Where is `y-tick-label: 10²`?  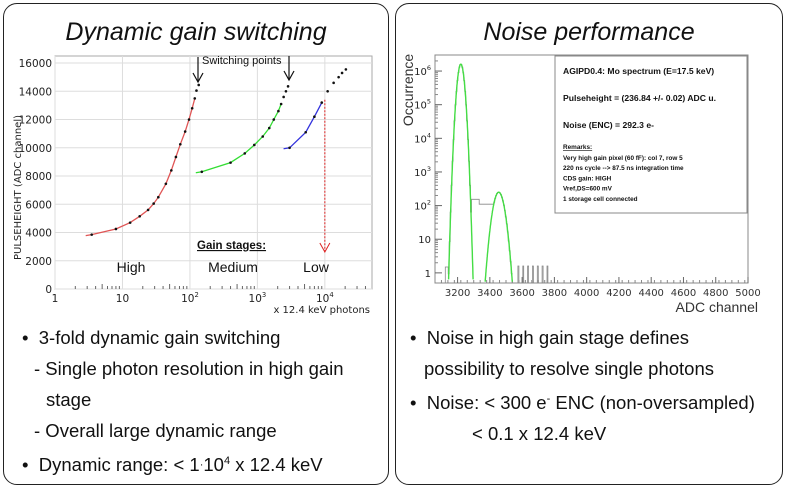
y-tick-label: 10² is located at coordinates (422, 206).